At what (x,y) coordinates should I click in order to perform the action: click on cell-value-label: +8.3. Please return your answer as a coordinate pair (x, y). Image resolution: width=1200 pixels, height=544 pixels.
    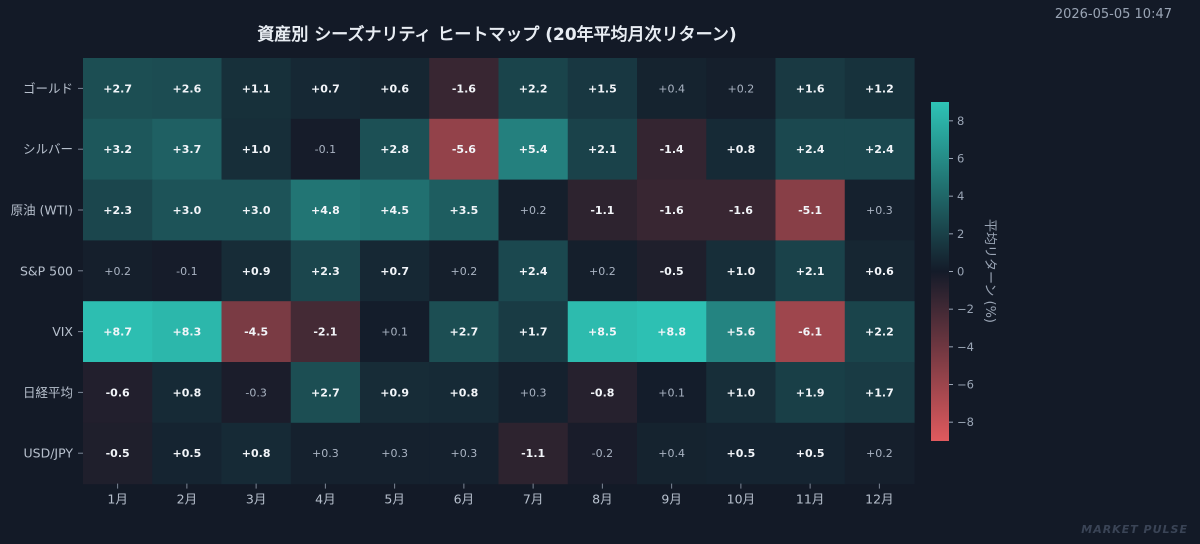
    Looking at the image, I should click on (187, 332).